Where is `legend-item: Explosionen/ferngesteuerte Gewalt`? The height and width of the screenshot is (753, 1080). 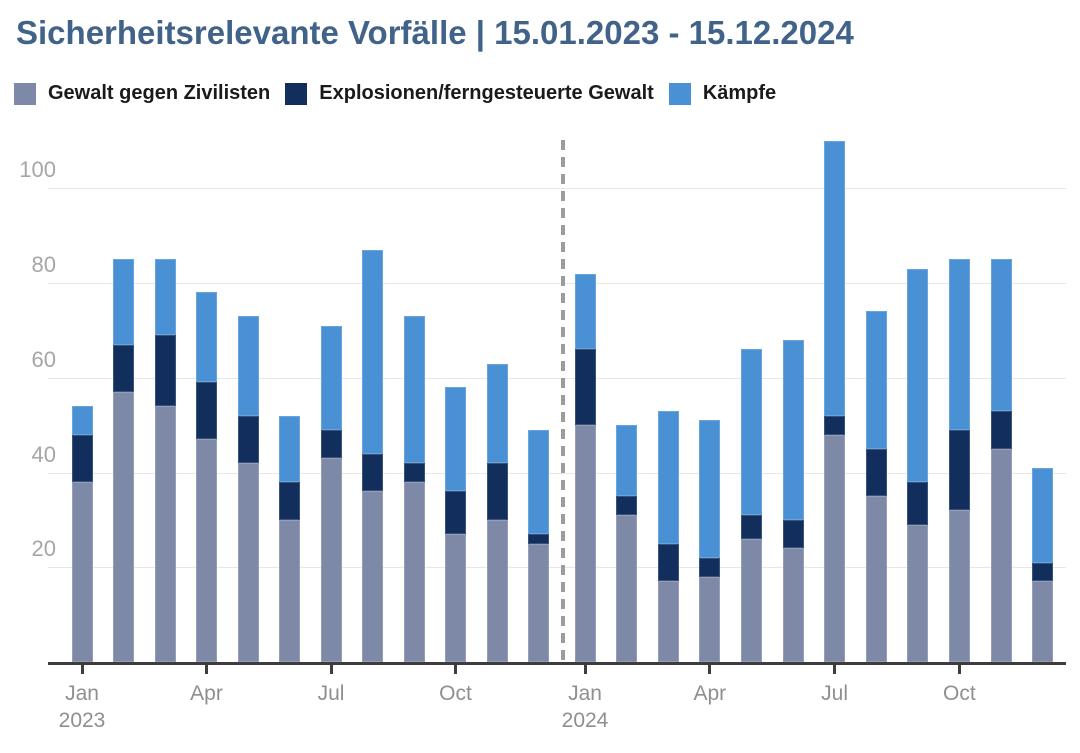 legend-item: Explosionen/ferngesteuerte Gewalt is located at coordinates (469, 93).